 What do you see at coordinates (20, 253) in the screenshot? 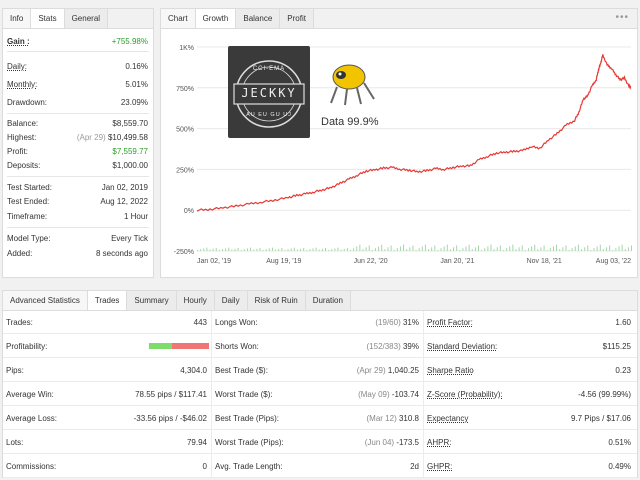
I see `added-label: Added:` at bounding box center [20, 253].